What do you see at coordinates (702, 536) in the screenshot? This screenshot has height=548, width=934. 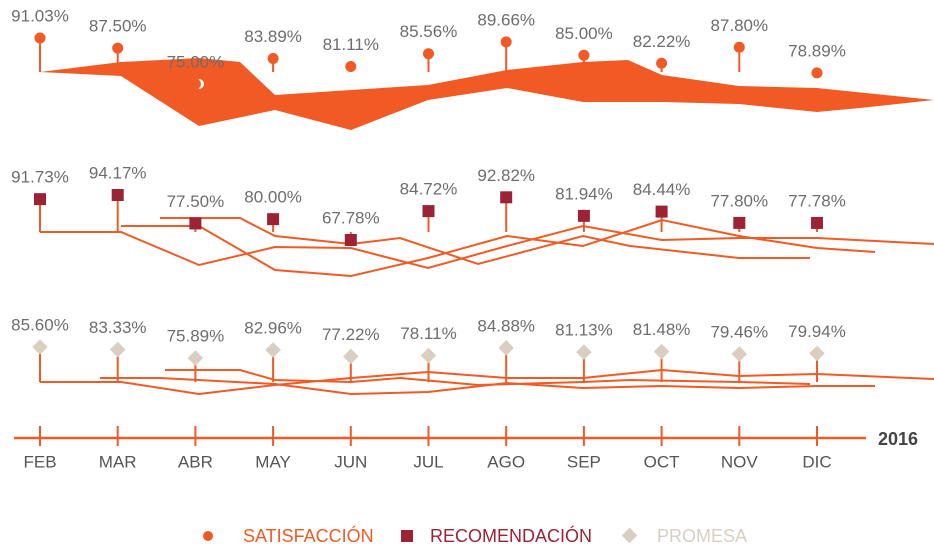 I see `legend-label: PROMESA` at bounding box center [702, 536].